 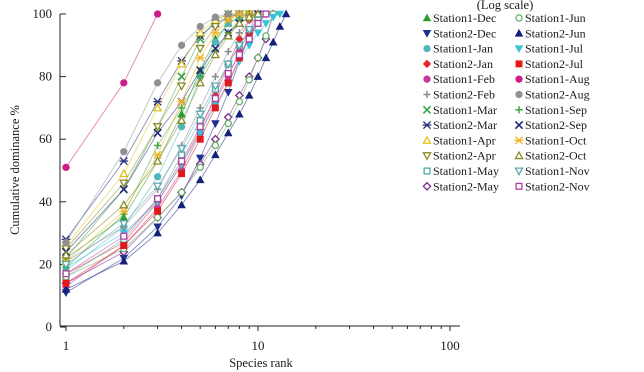 I want to click on legend-item: Station2-Apr, so click(x=459, y=156).